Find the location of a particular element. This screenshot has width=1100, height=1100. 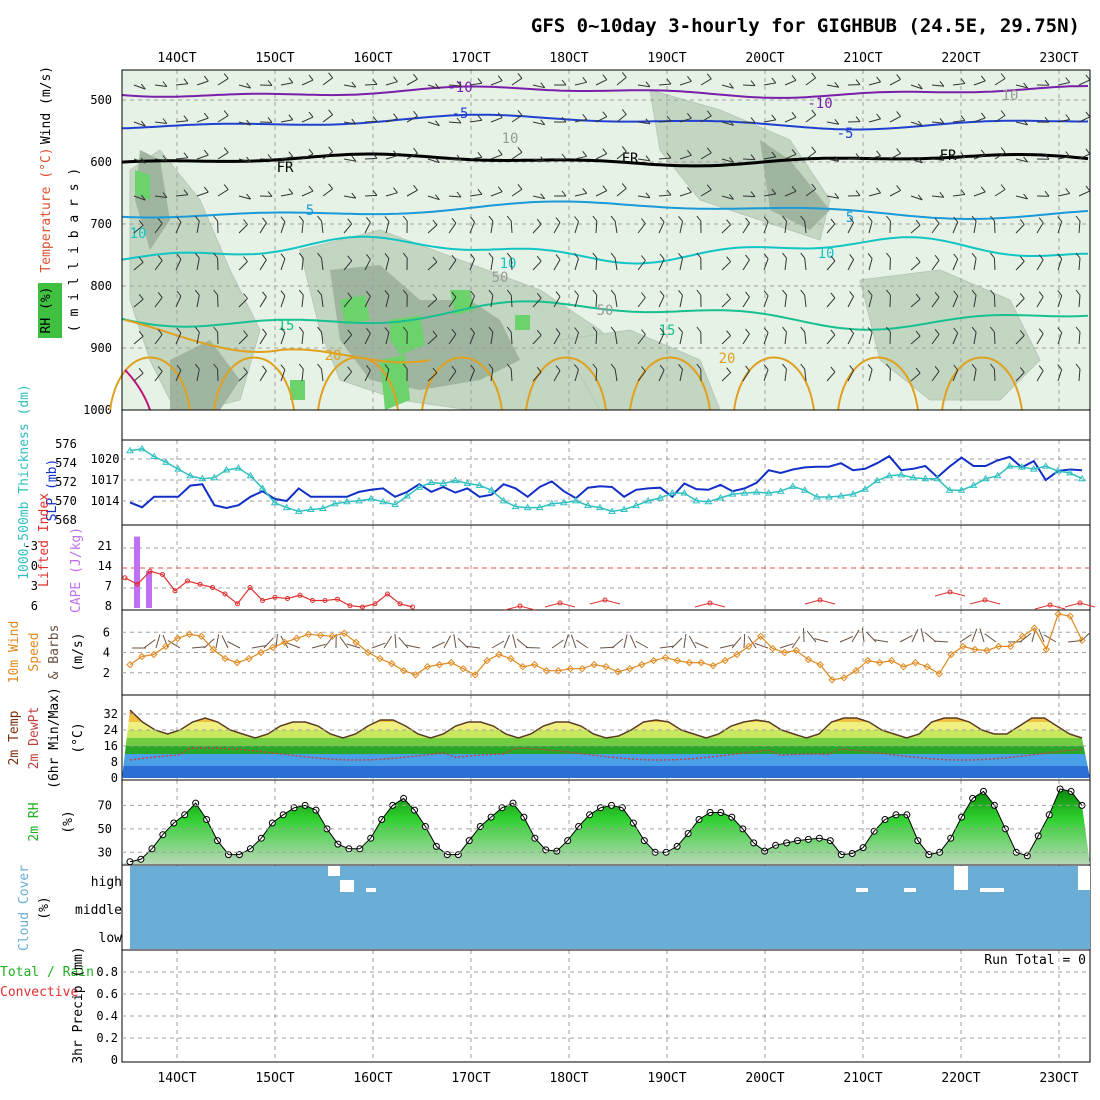

precip-tick: 0.2 is located at coordinates (107, 1038).